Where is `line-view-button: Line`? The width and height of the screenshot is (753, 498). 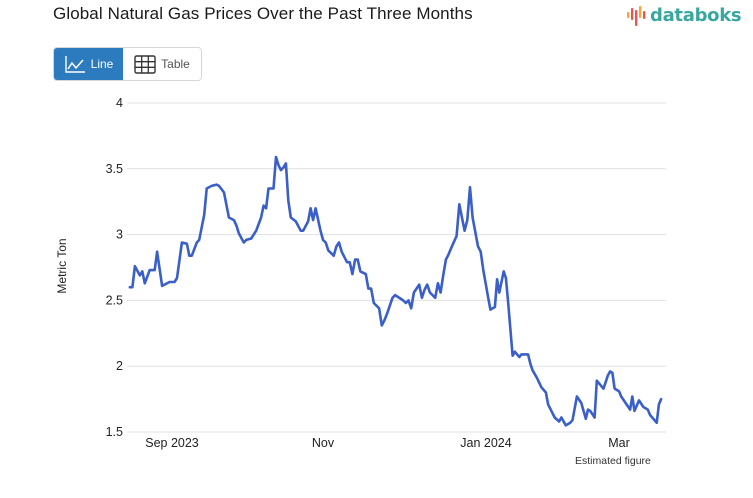
line-view-button: Line is located at coordinates (88, 64).